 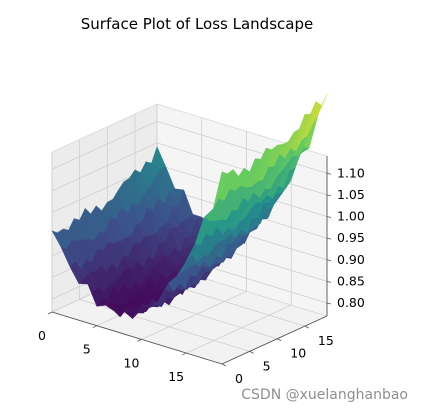 What do you see at coordinates (274, 340) in the screenshot?
I see `y-axis-line` at bounding box center [274, 340].